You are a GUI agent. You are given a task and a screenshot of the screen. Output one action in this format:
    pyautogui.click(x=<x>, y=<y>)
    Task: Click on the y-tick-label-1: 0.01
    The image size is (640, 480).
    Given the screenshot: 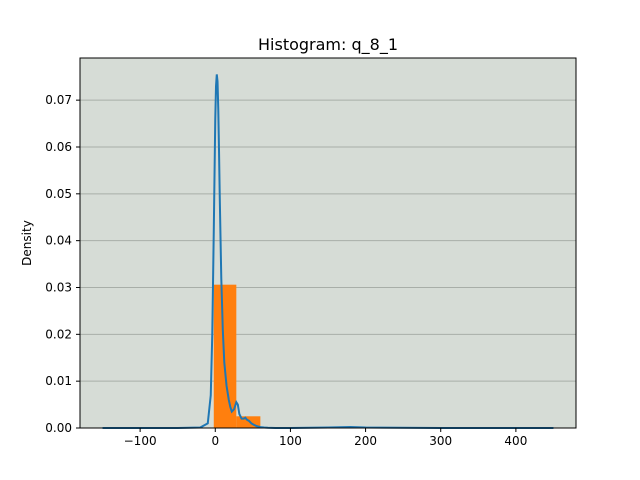 What is the action you would take?
    pyautogui.click(x=58, y=381)
    